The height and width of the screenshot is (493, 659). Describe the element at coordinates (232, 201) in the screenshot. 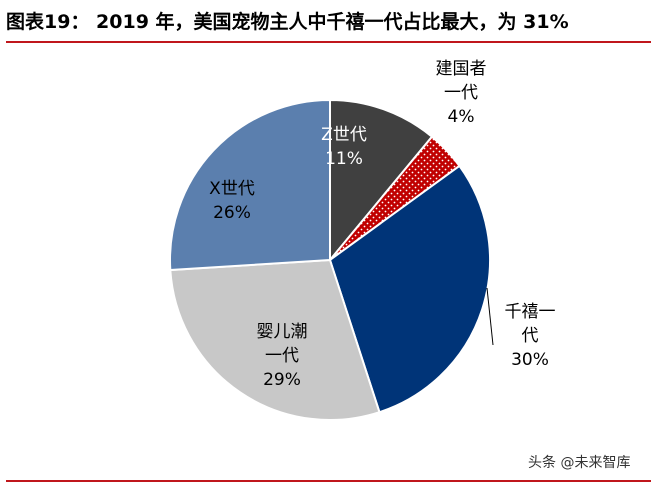

I see `slice-label-5: X世代 26%` at that location.